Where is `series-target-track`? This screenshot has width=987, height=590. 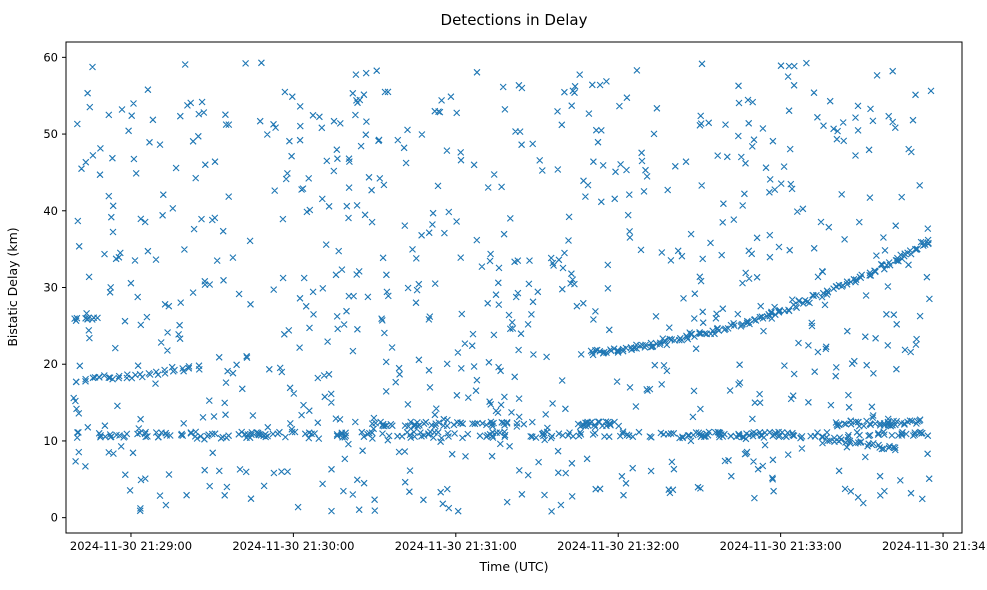 series-target-track is located at coordinates (759, 297).